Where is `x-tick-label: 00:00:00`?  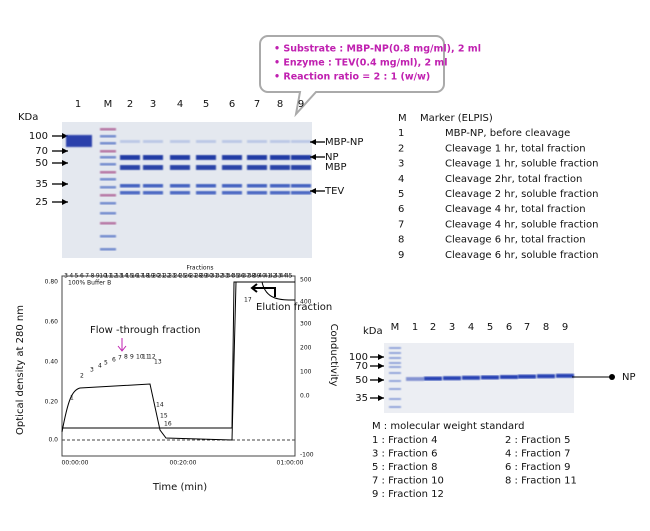 x-tick-label: 00:00:00 is located at coordinates (75, 463).